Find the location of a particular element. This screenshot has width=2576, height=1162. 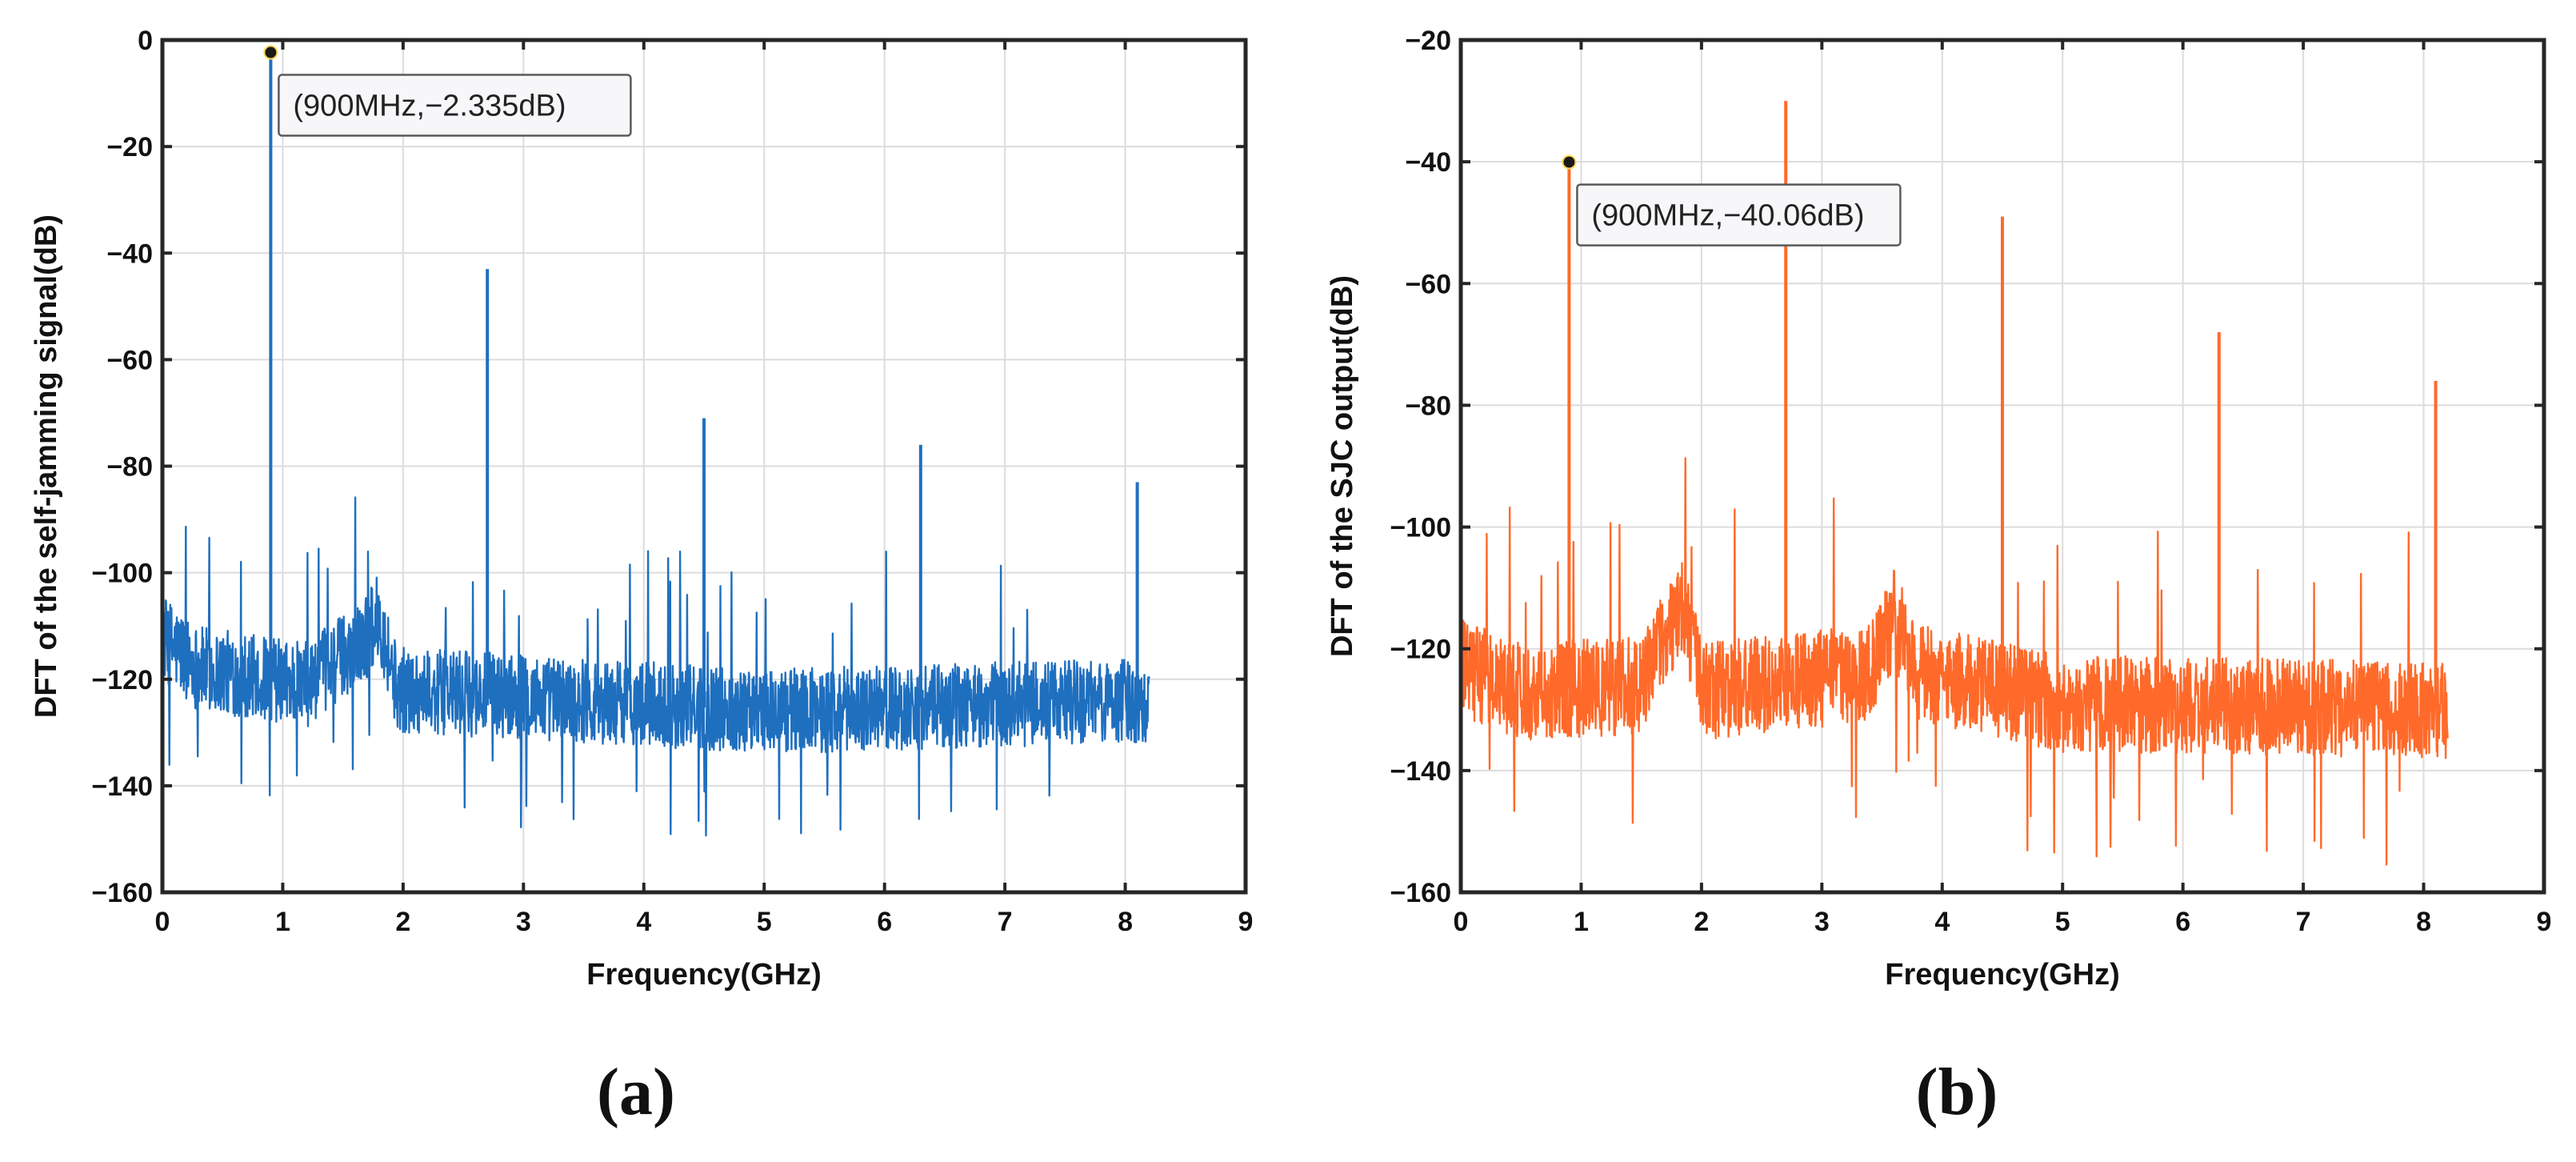

panel-label: (b) is located at coordinates (1957, 1092).